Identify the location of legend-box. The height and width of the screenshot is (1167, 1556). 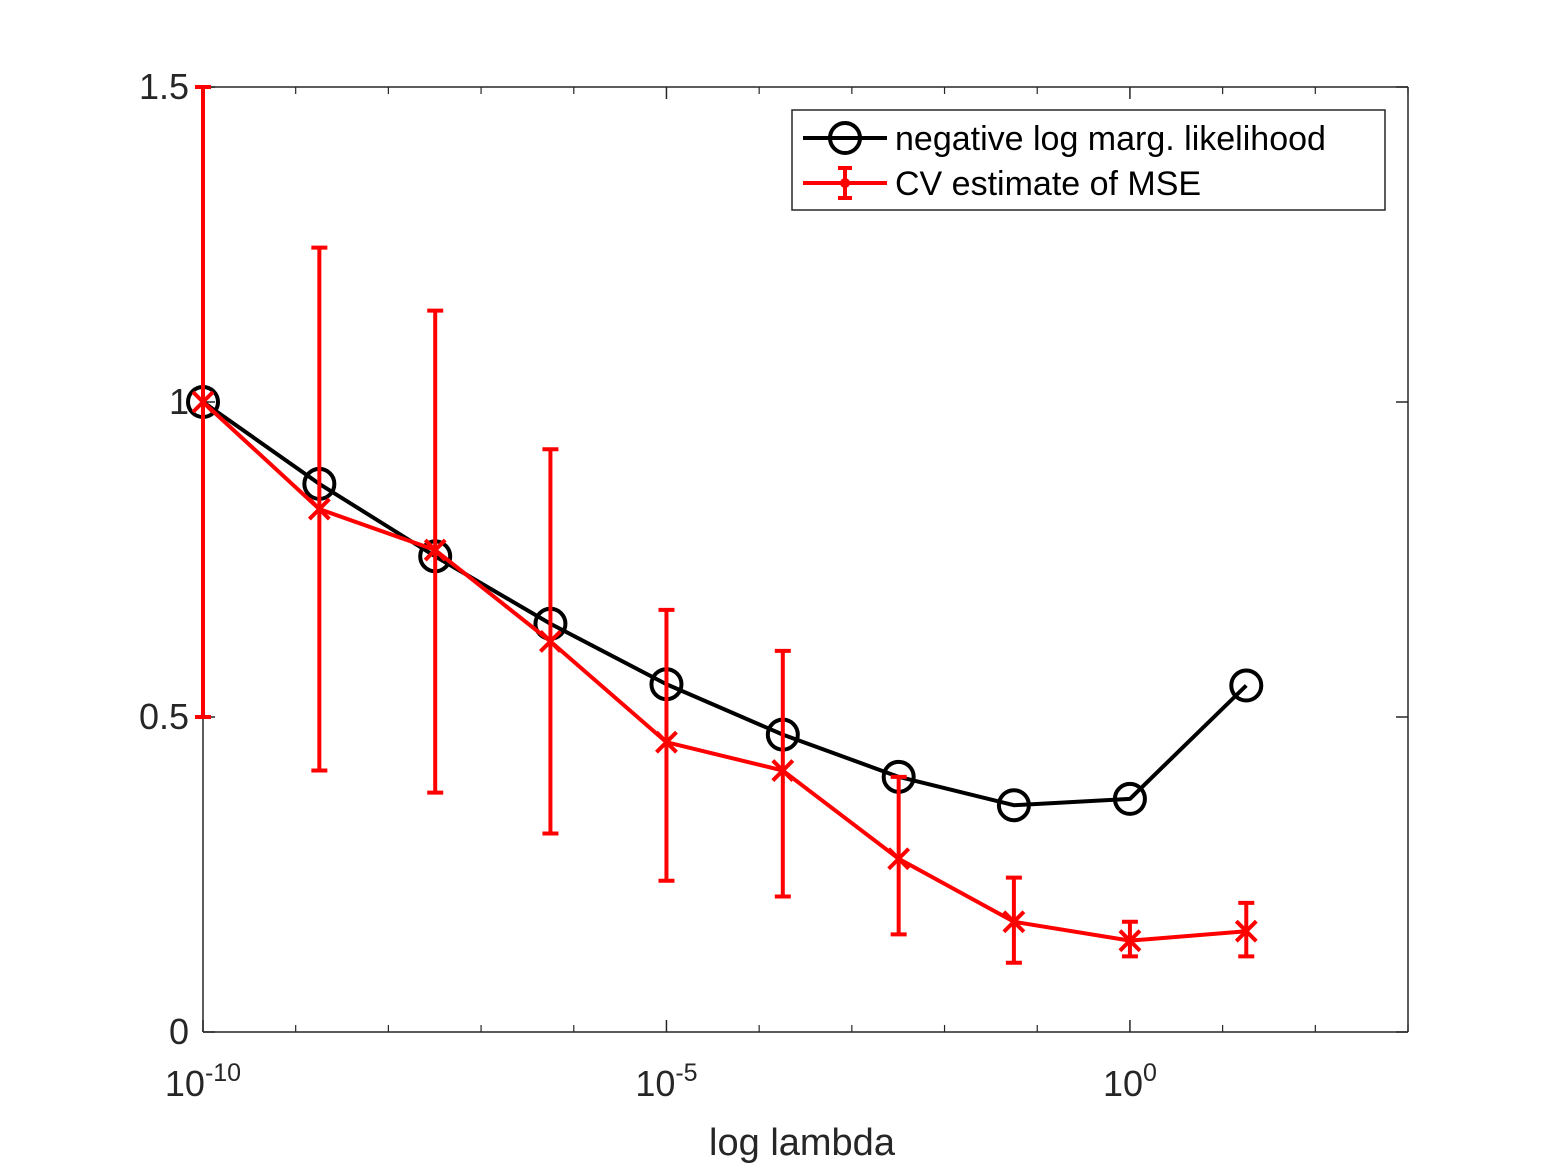
(1088, 160).